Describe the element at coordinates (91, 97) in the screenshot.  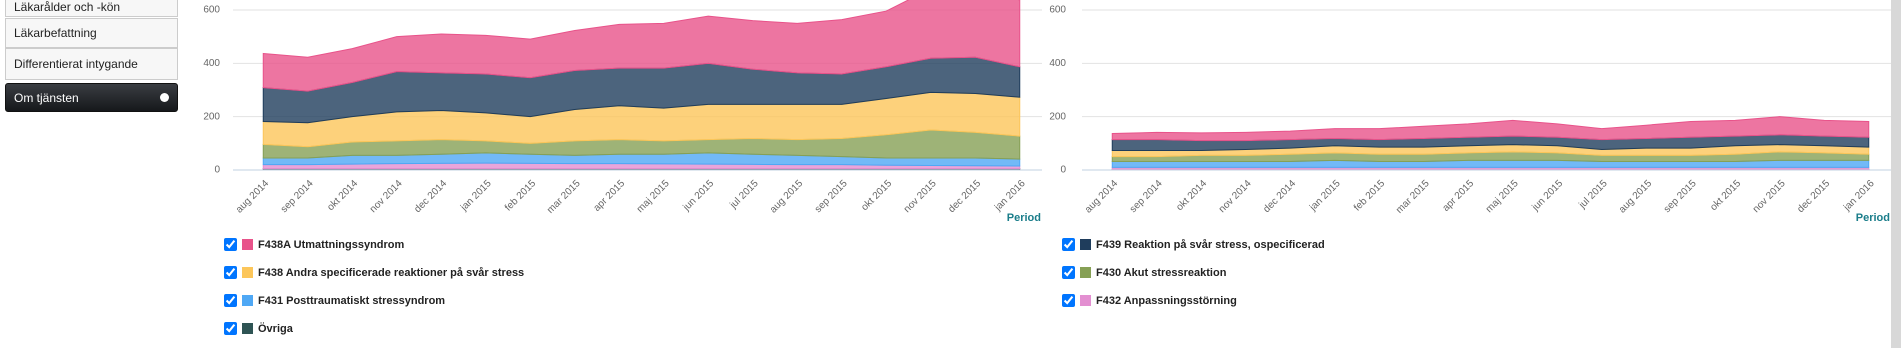
I see `menu-item-active: Om tjänsten` at that location.